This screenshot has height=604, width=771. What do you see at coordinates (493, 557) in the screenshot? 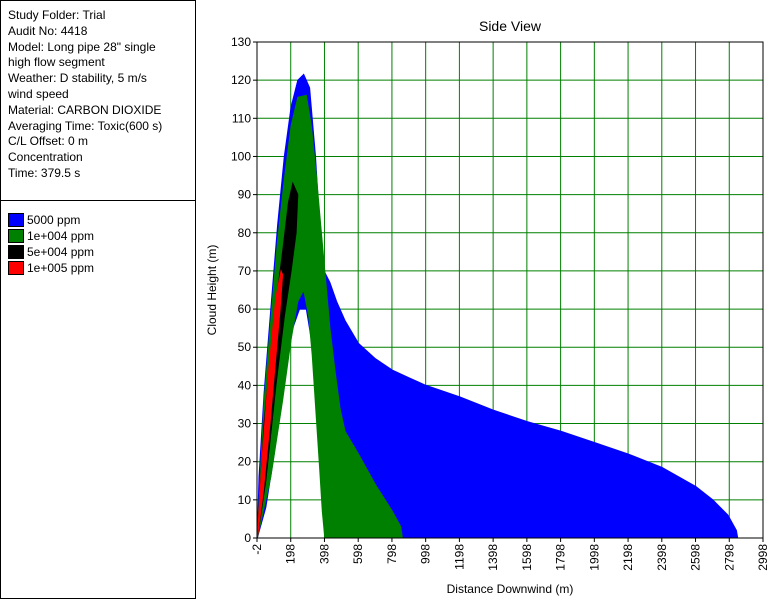
I see `x-tick-label: 1398` at bounding box center [493, 557].